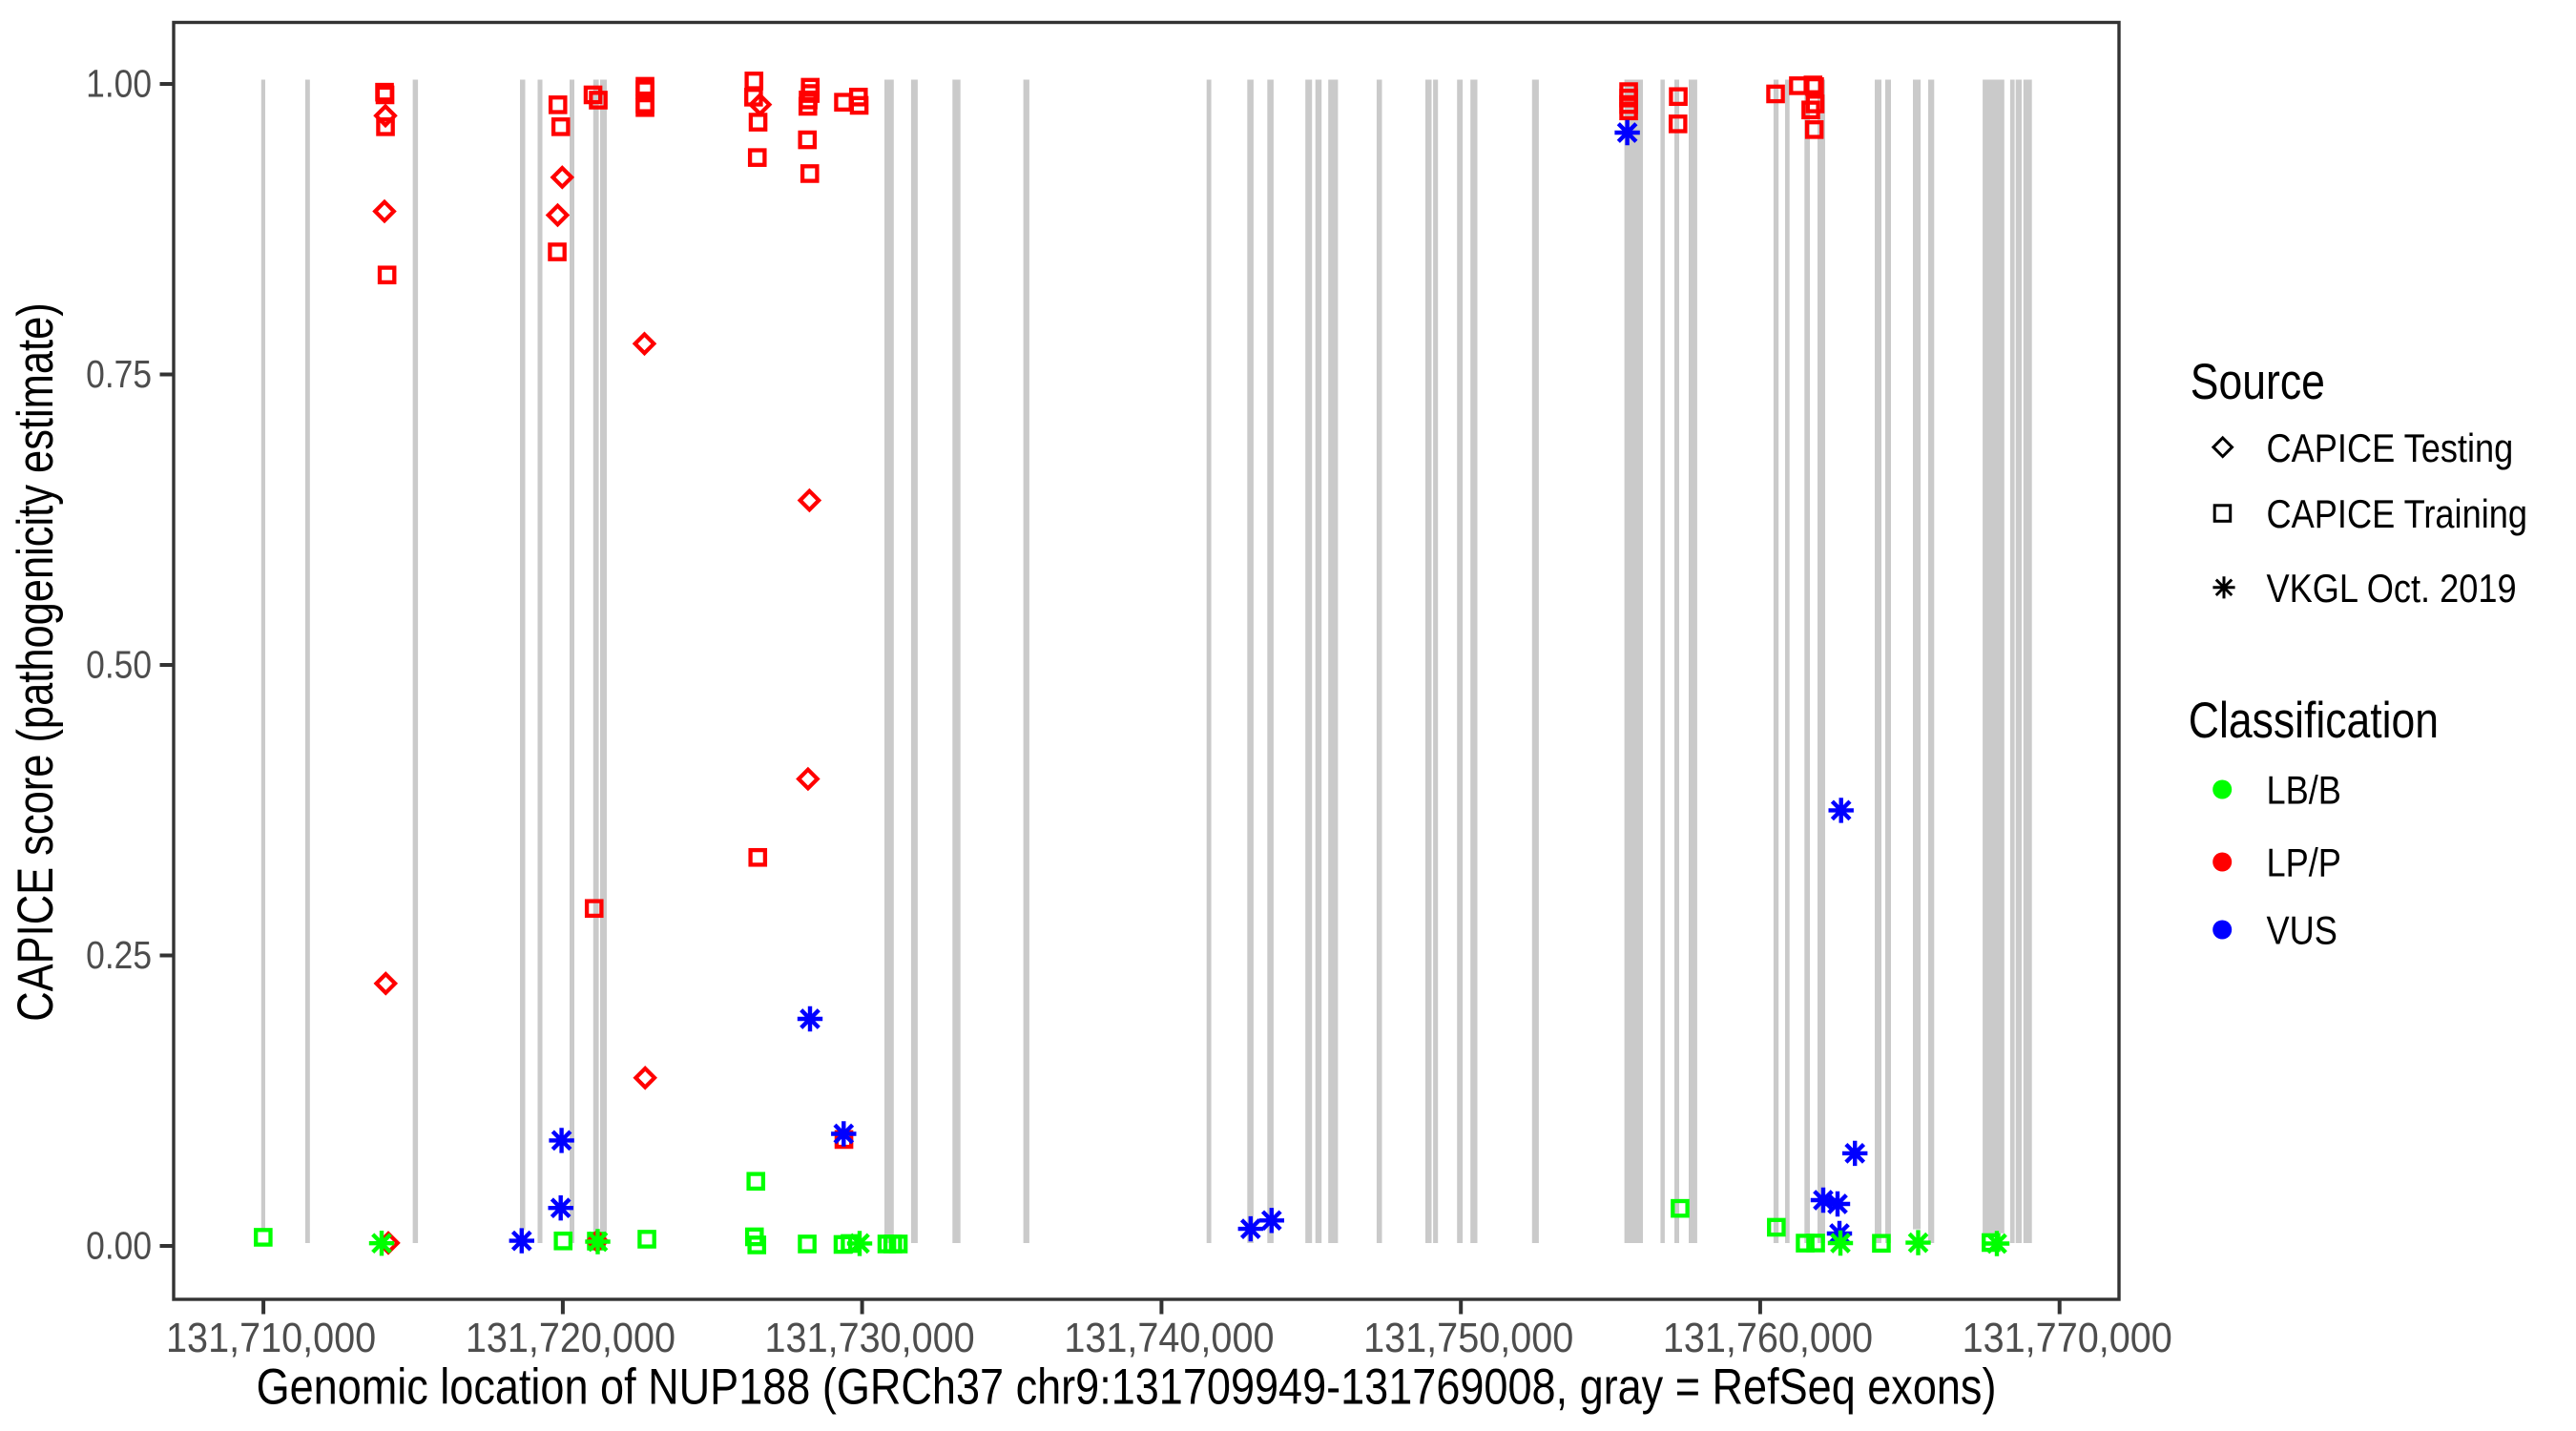 This screenshot has width=2576, height=1431. Describe the element at coordinates (2258, 381) in the screenshot. I see `svg-text: Source` at that location.